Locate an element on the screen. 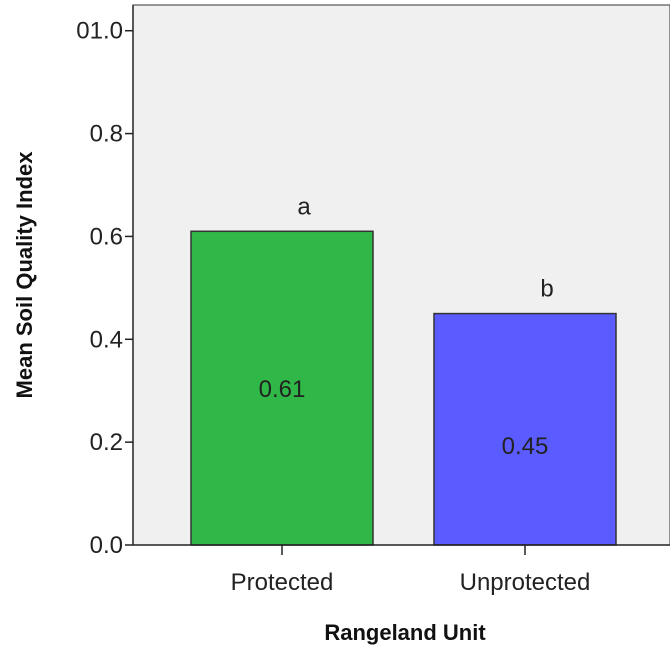  y-axis-title: Mean Soil Quality Index is located at coordinates (24, 275).